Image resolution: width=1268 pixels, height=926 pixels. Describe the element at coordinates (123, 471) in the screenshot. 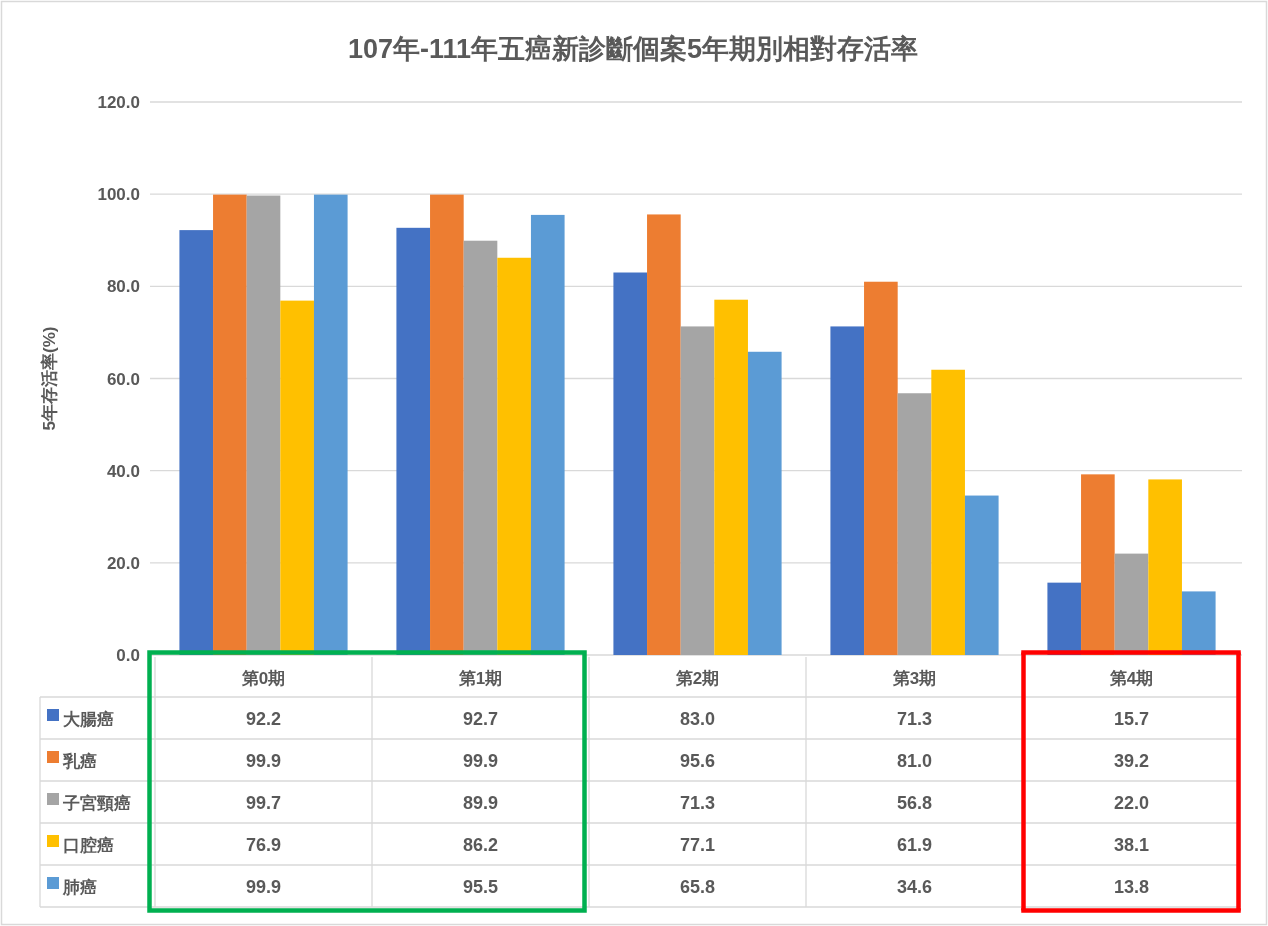

I see `y-tick-label: 40.0` at that location.